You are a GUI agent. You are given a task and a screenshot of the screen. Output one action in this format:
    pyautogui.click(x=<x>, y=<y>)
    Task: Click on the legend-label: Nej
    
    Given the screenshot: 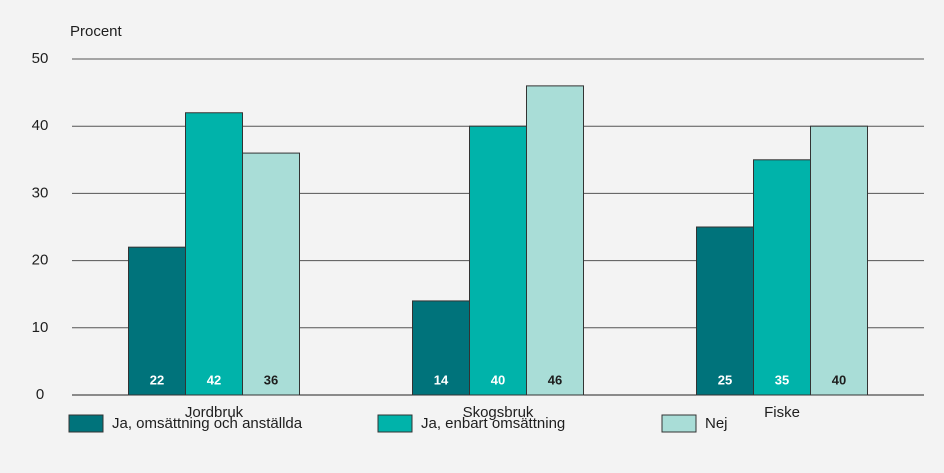 What is the action you would take?
    pyautogui.click(x=716, y=423)
    